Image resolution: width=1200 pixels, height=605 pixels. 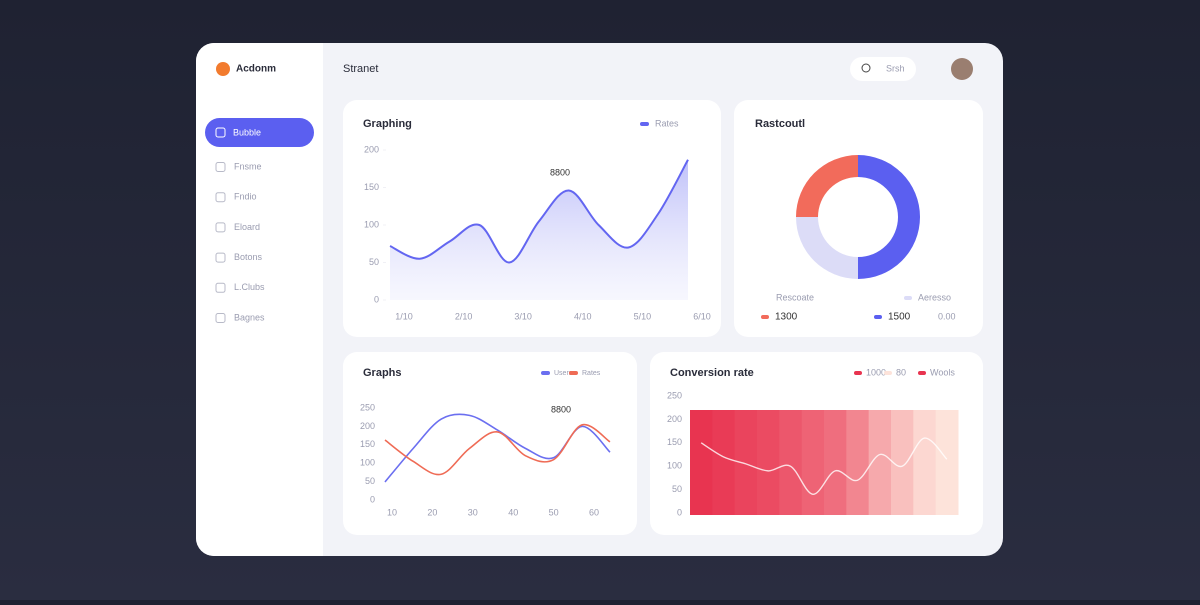 What do you see at coordinates (245, 197) in the screenshot?
I see `nav-label: Fndio` at bounding box center [245, 197].